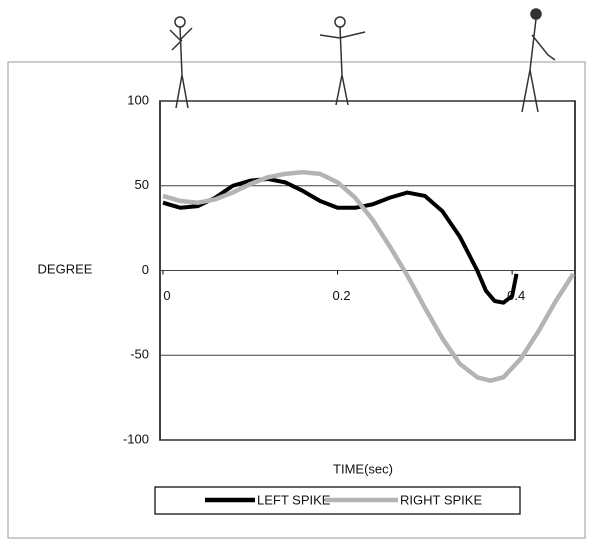 The image size is (595, 545). Describe the element at coordinates (139, 354) in the screenshot. I see `y-tick-label: -50` at that location.